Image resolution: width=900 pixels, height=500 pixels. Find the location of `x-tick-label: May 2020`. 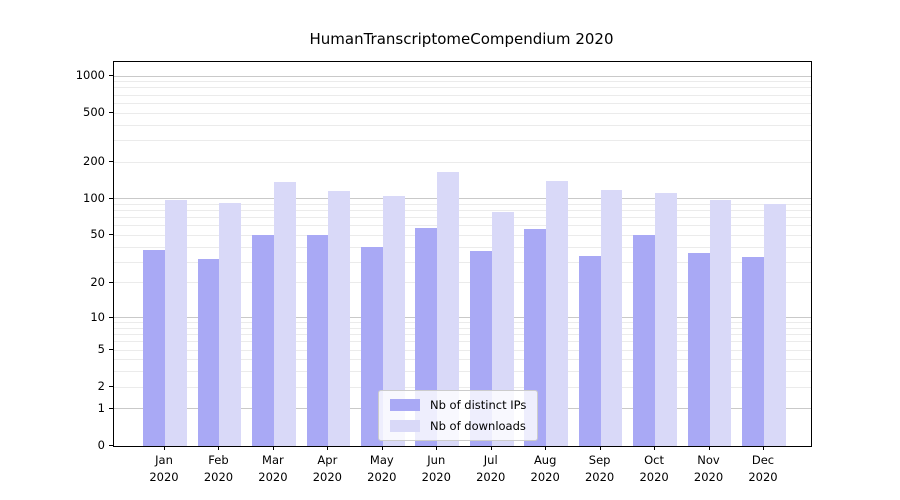

x-tick-label: May 2020 is located at coordinates (382, 468).